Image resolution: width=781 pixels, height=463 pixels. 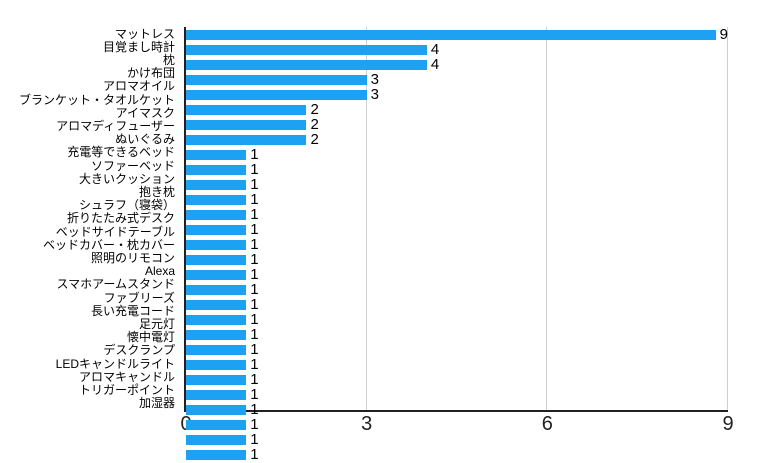 What do you see at coordinates (150, 337) in the screenshot?
I see `category-label: 懐中電灯` at bounding box center [150, 337].